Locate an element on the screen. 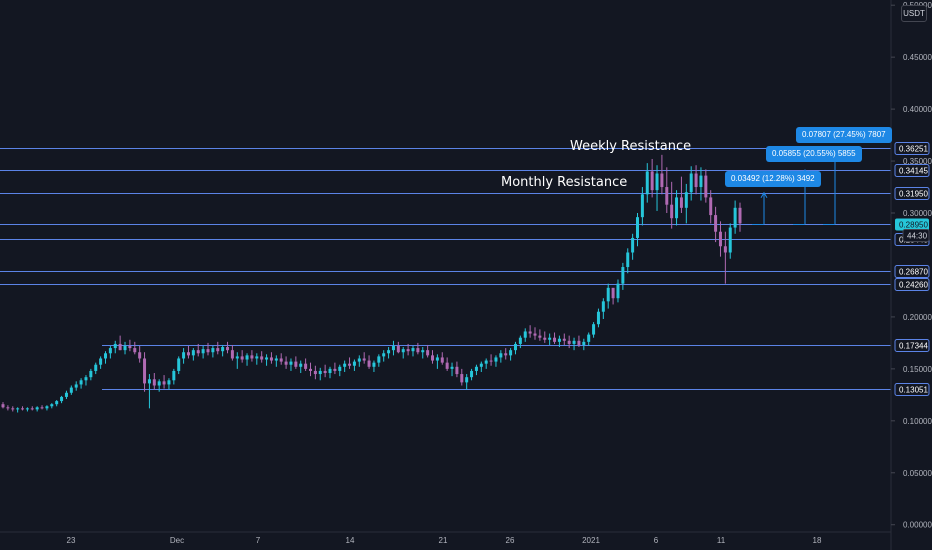 Image resolution: width=932 pixels, height=550 pixels. price-level-label-0: 0.36251 is located at coordinates (913, 149).